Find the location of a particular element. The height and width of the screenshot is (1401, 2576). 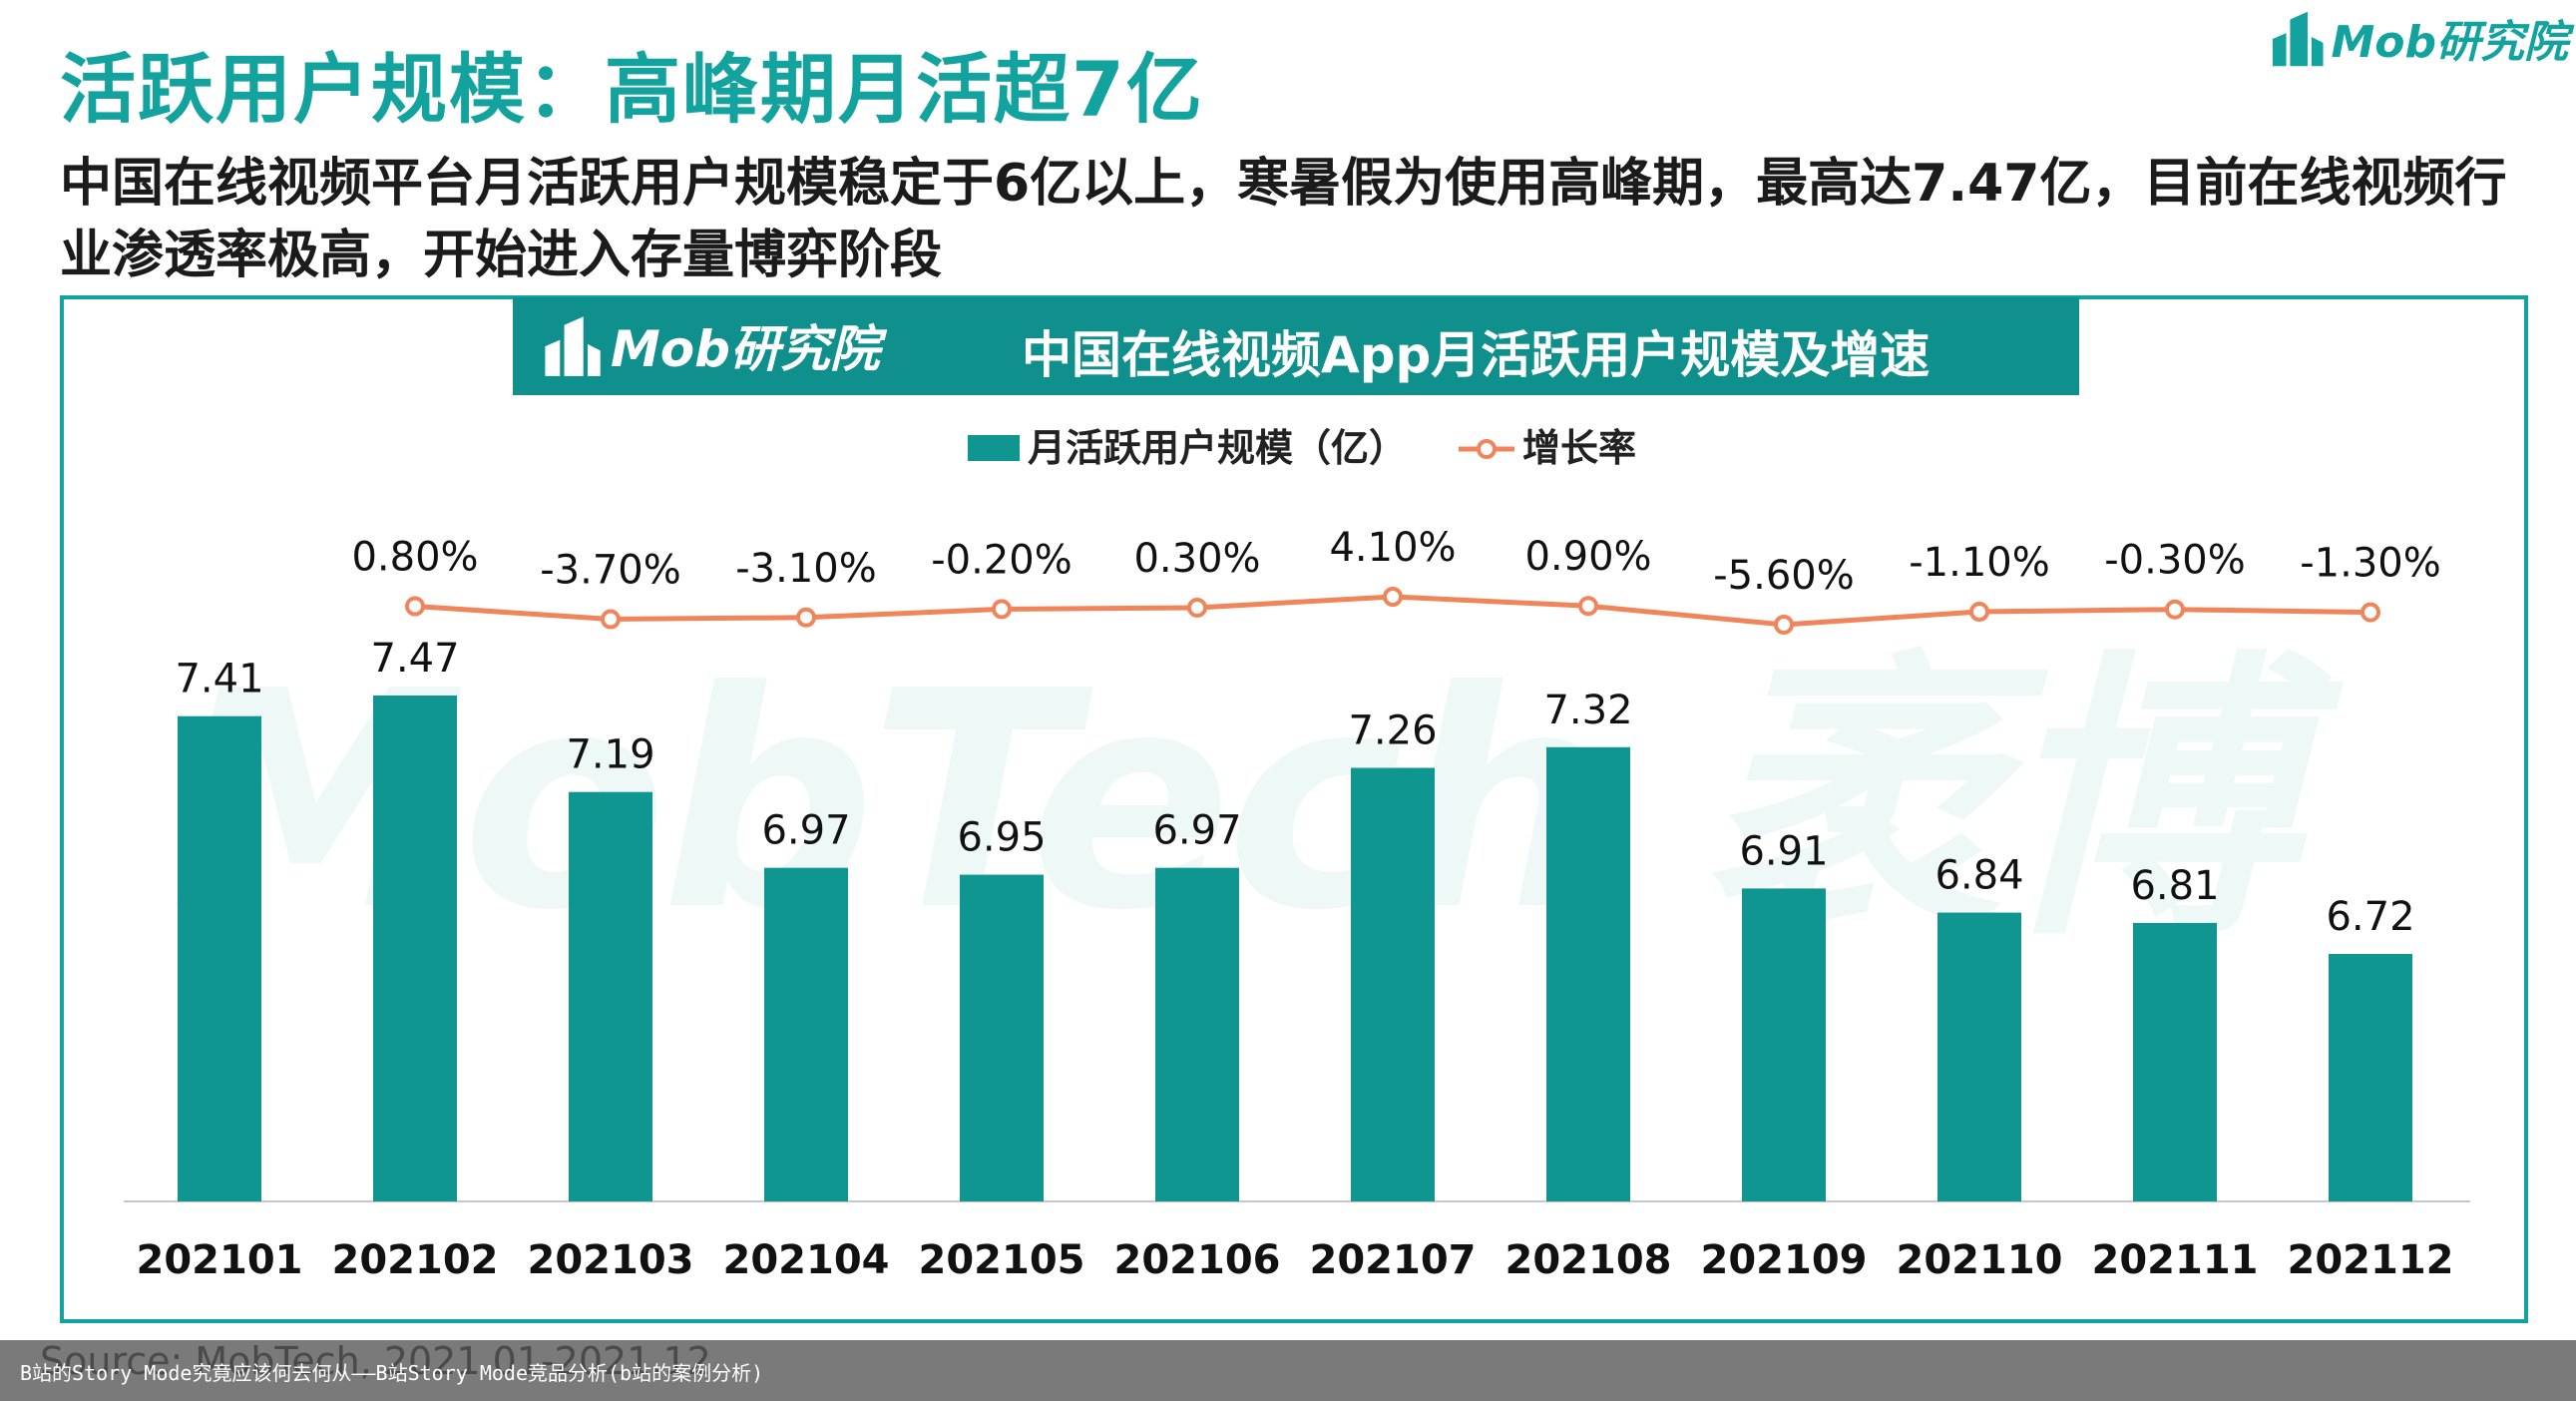

bar-value-label: 6.84 is located at coordinates (1978, 876).